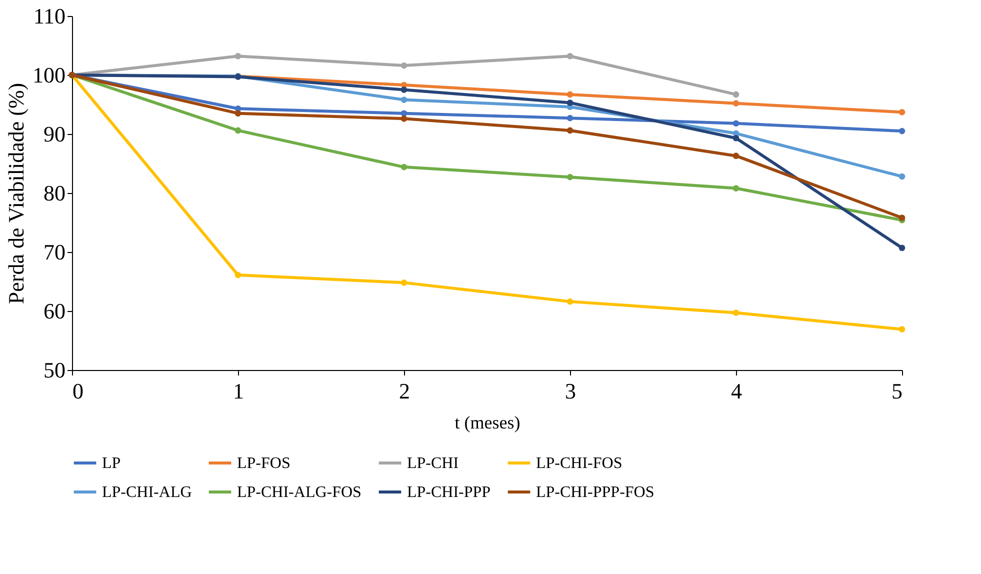  I want to click on x-tick-label: 1, so click(238, 391).